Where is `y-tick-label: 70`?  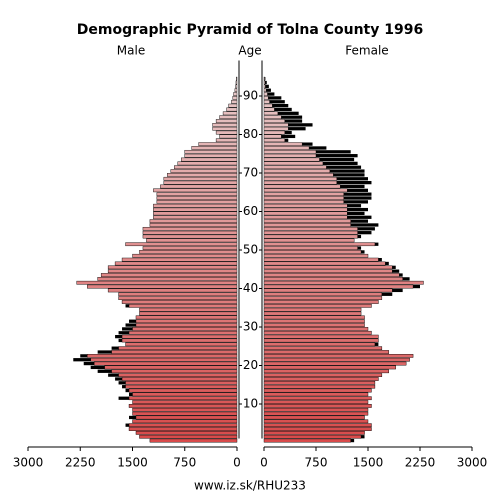
y-tick-label: 70 is located at coordinates (250, 173).